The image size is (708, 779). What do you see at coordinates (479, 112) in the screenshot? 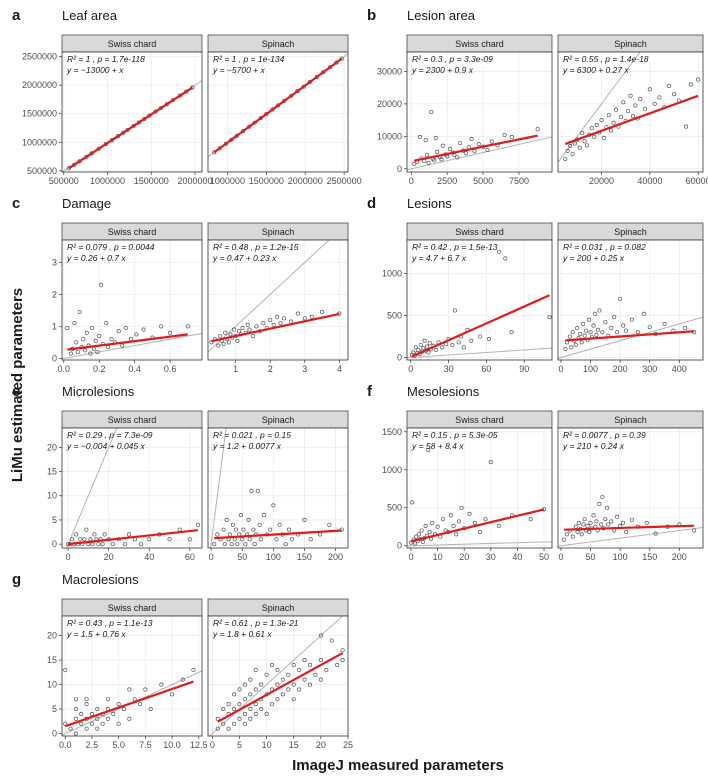
I see `panel-border` at bounding box center [479, 112].